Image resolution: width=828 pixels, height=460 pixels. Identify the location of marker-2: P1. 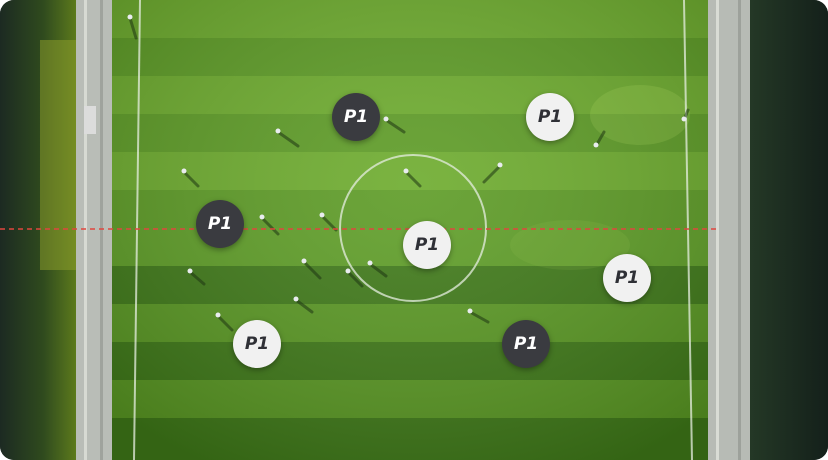
(550, 117).